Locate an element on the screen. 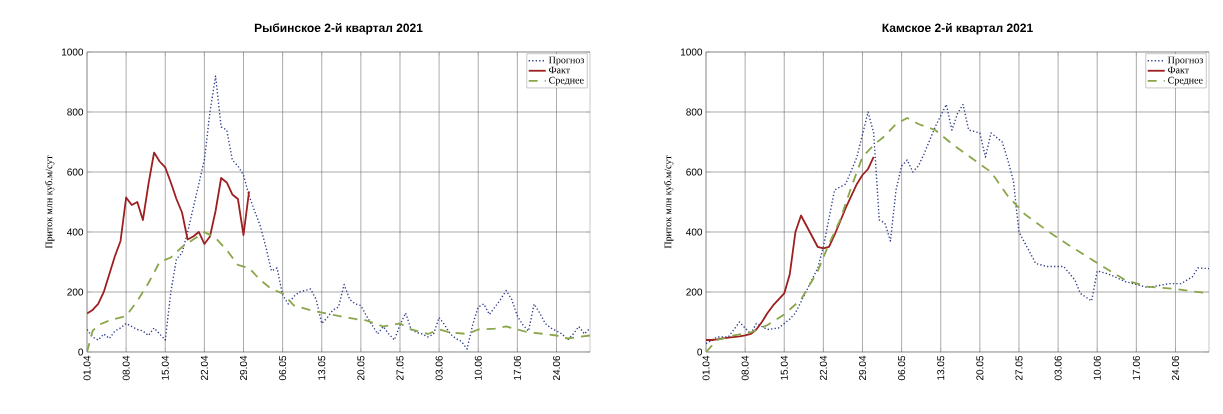 The image size is (1223, 414). chart-title: Камское 2-й квартал 2021 is located at coordinates (957, 29).